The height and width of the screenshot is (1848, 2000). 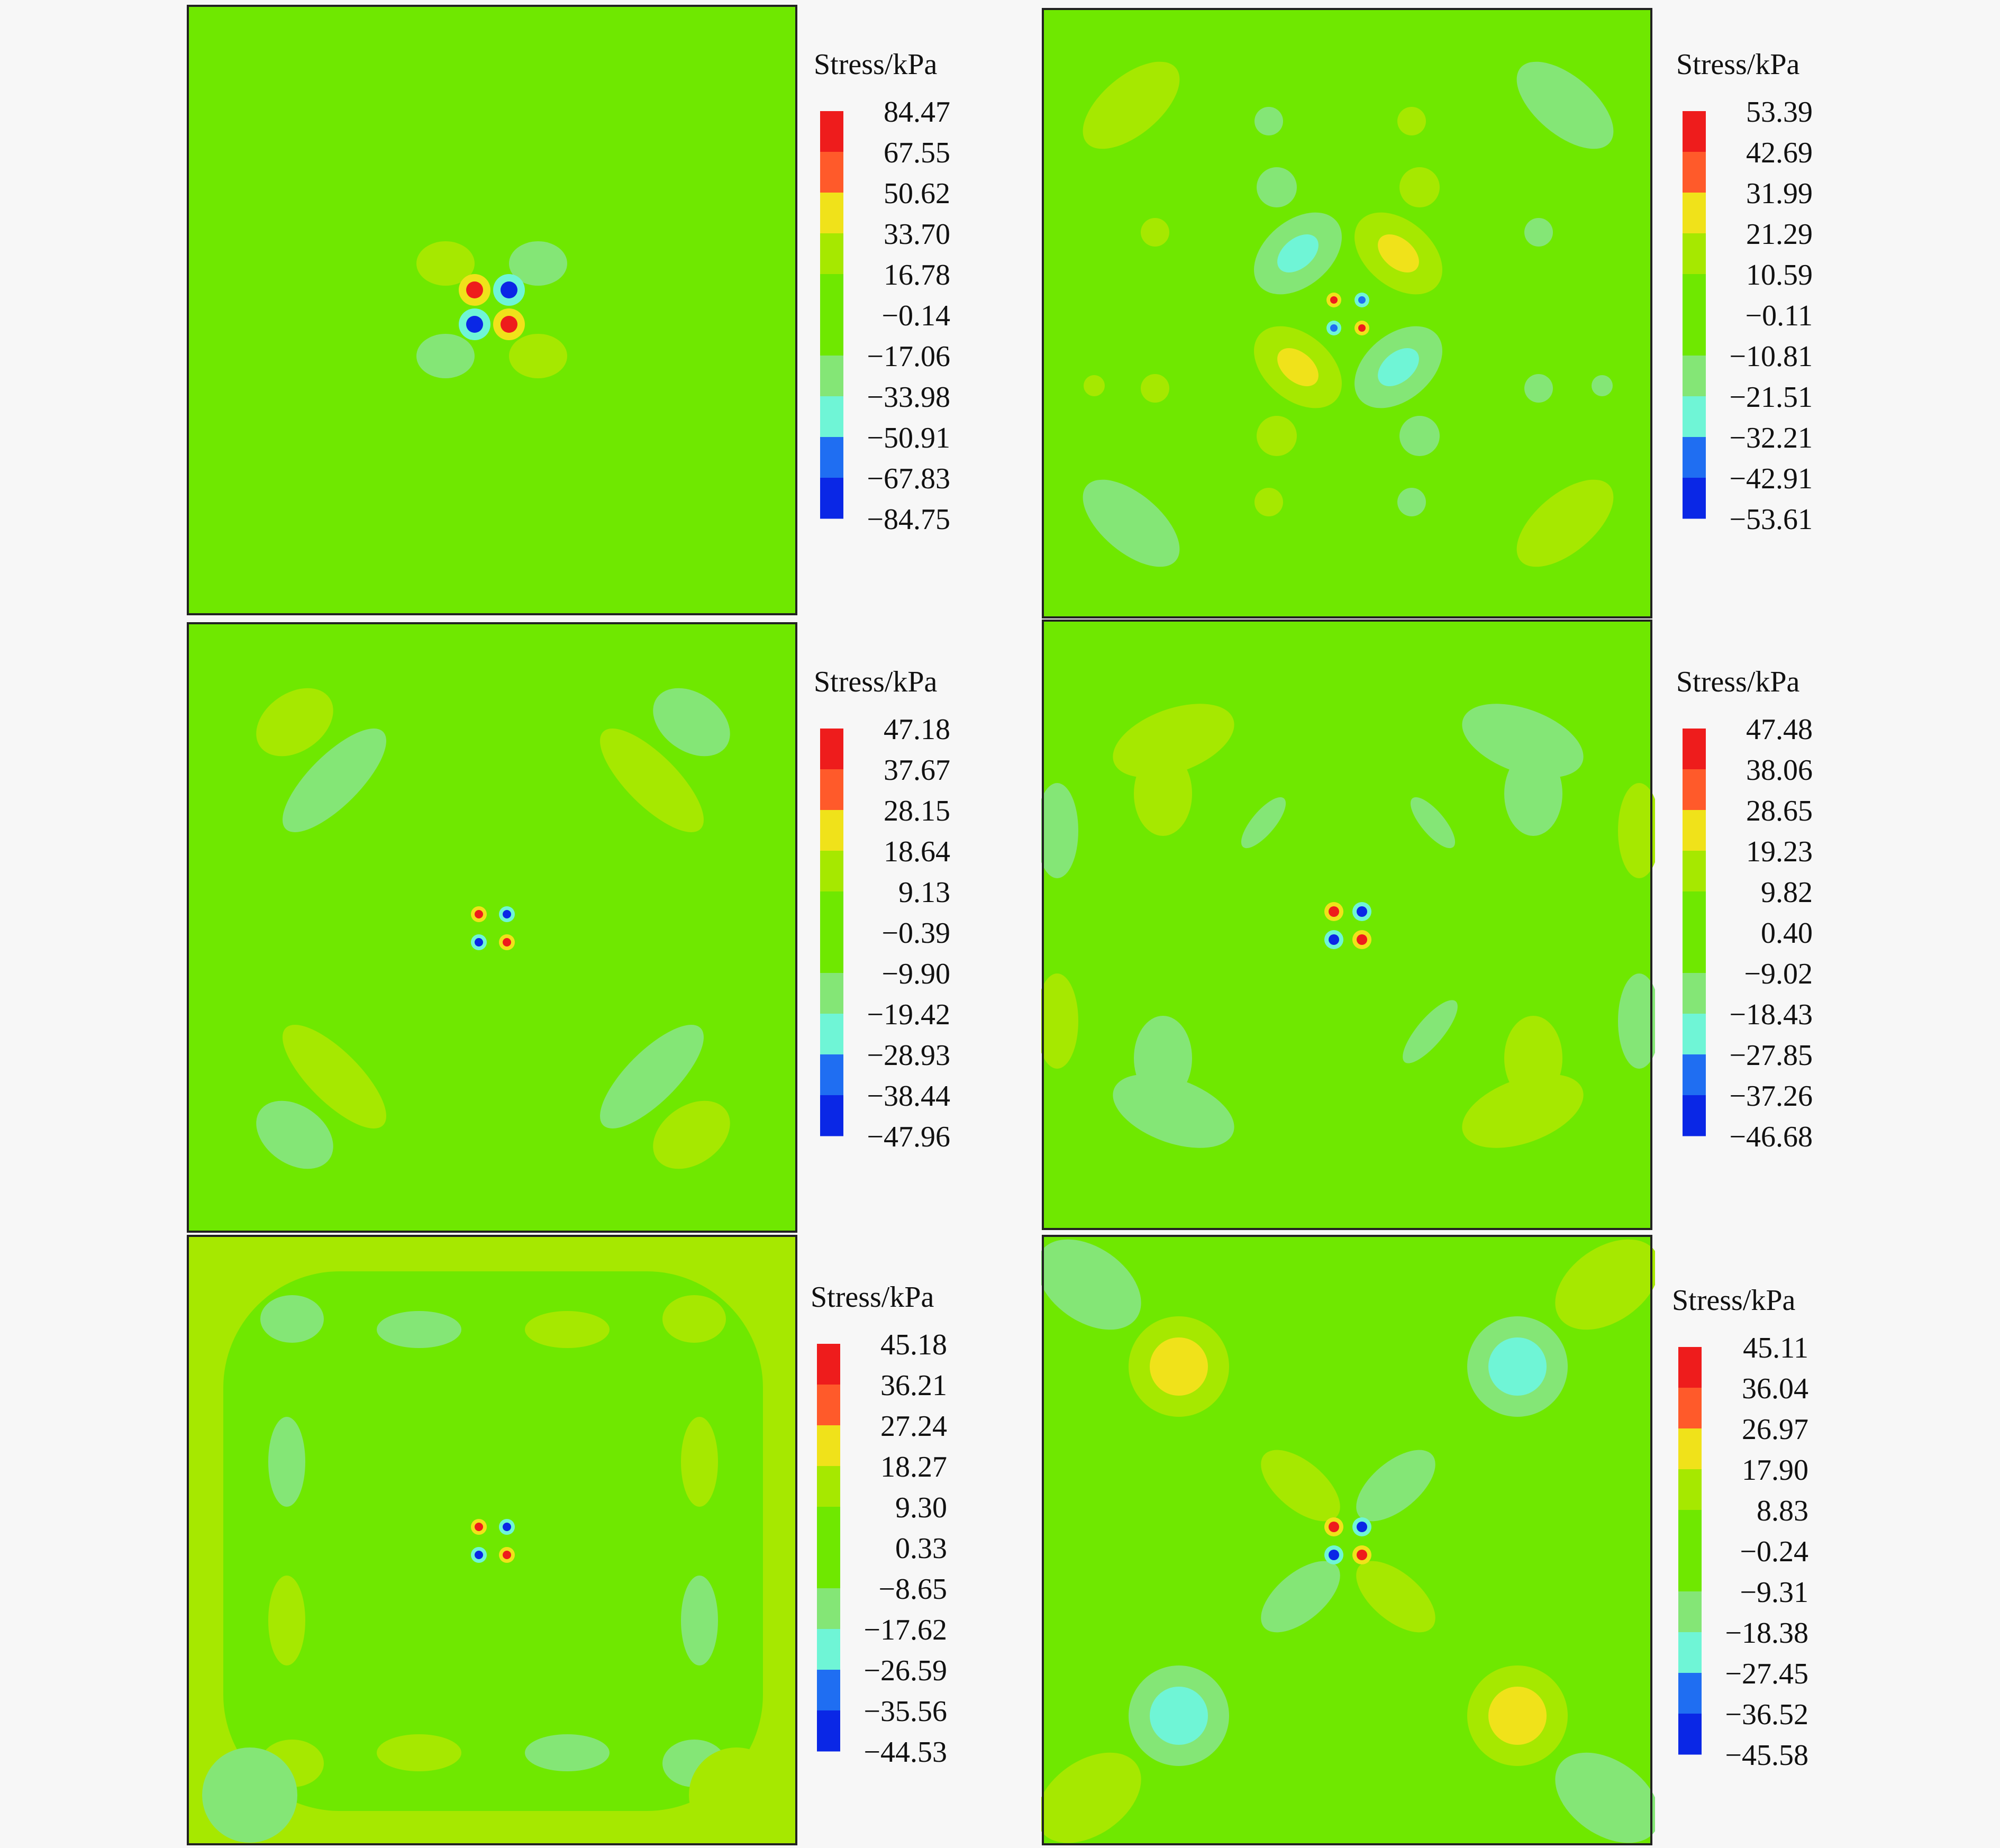 I want to click on tick-label: 33.70, so click(x=917, y=234).